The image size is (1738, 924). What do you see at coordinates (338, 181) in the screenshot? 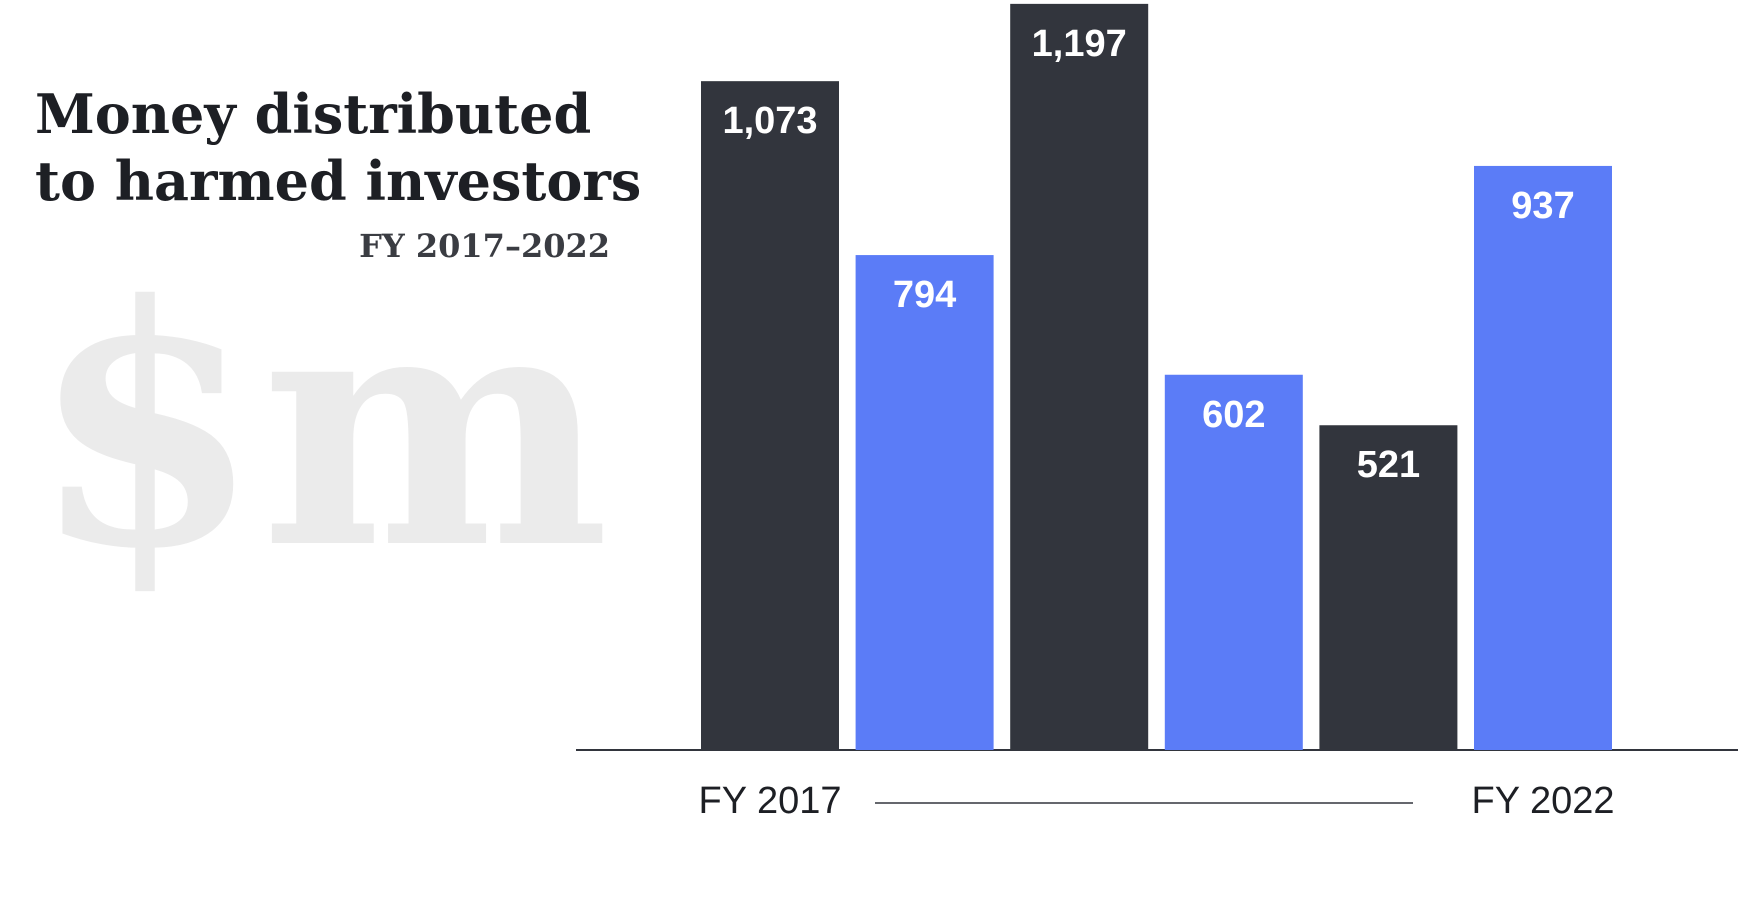
I see `chart-title: to harmed investors` at bounding box center [338, 181].